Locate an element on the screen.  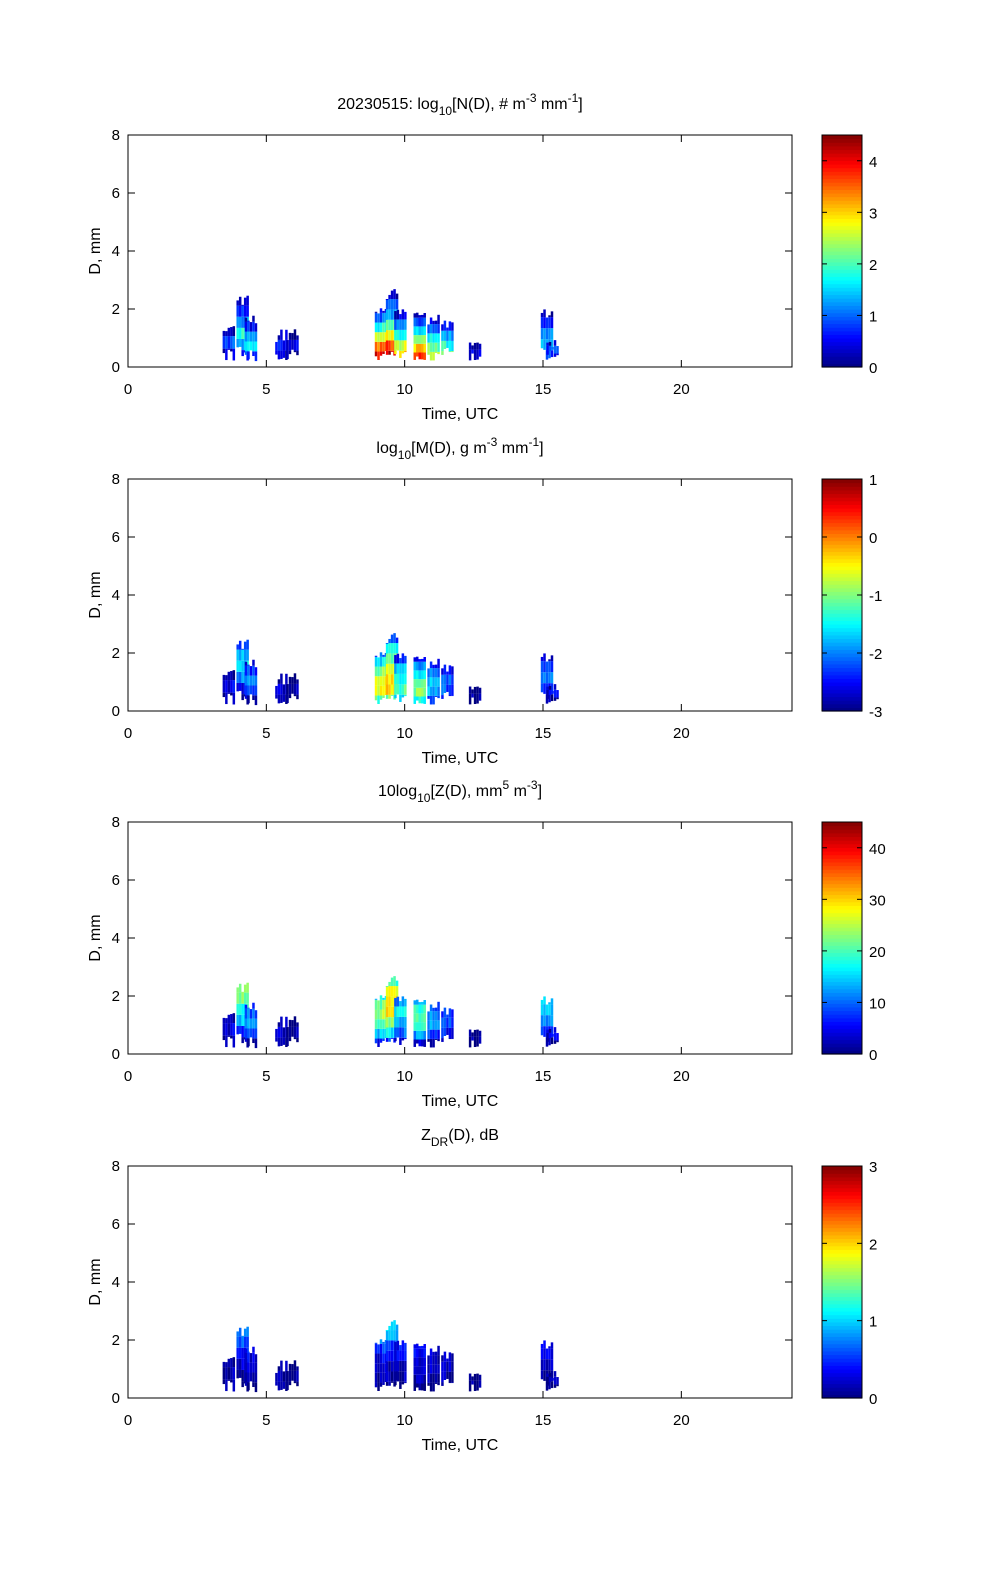
x-tick-label: 5 is located at coordinates (266, 733).